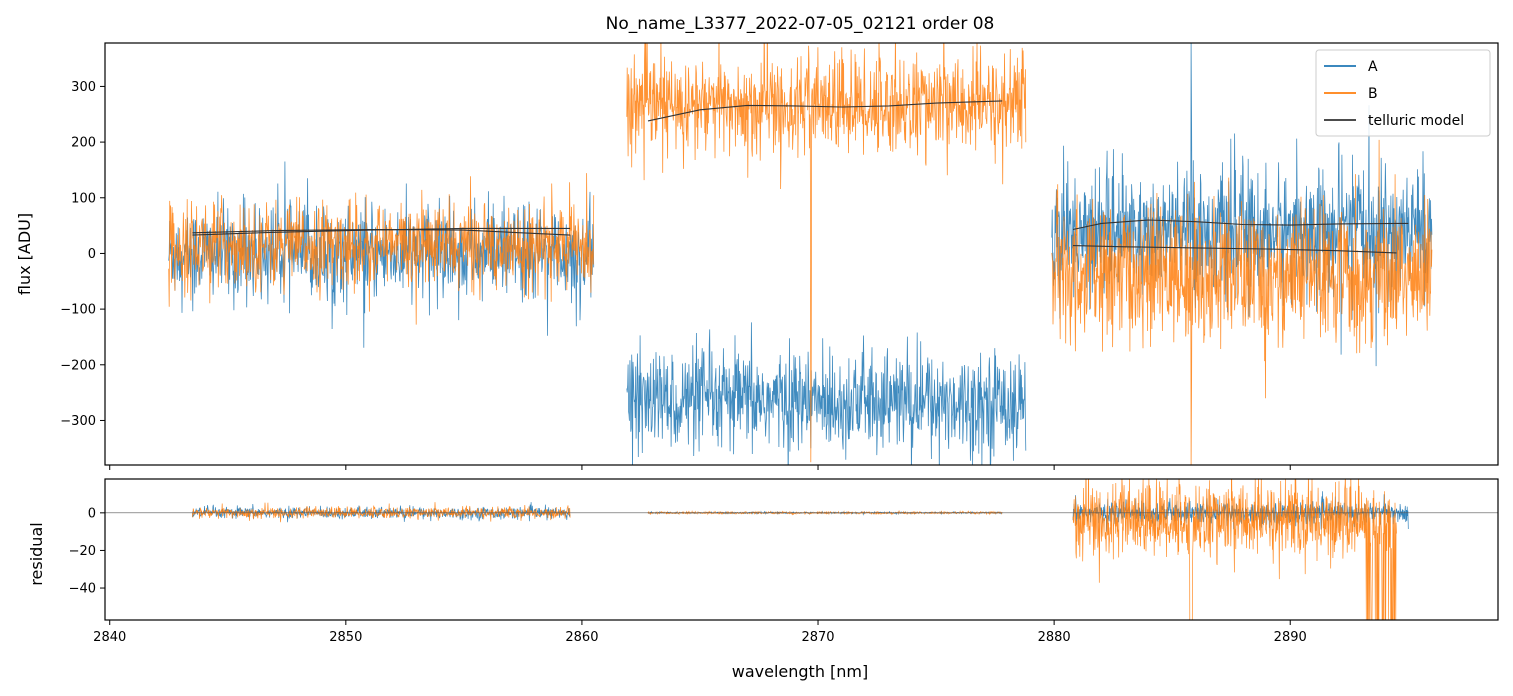 The height and width of the screenshot is (696, 1513). I want to click on flux-y-tick-label: −200, so click(78, 365).